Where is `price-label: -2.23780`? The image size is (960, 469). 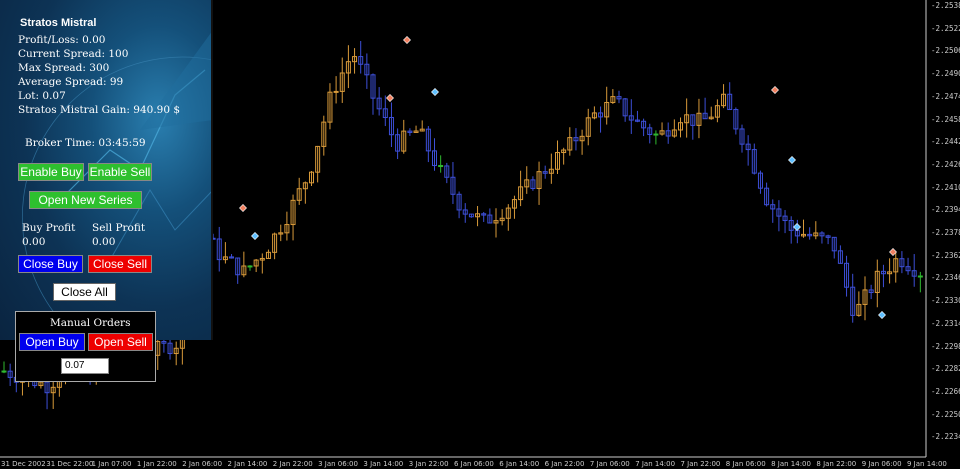 price-label: -2.23780 is located at coordinates (945, 232).